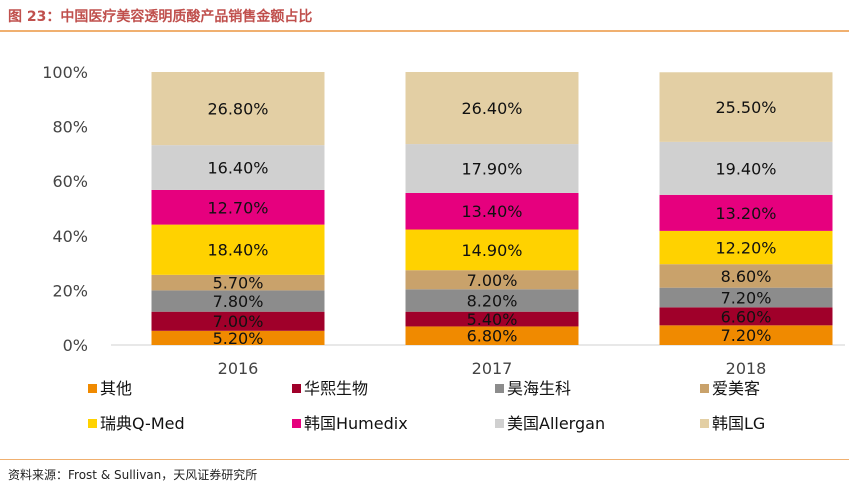 The image size is (849, 489). Describe the element at coordinates (424, 459) in the screenshot. I see `bottom-rule` at that location.